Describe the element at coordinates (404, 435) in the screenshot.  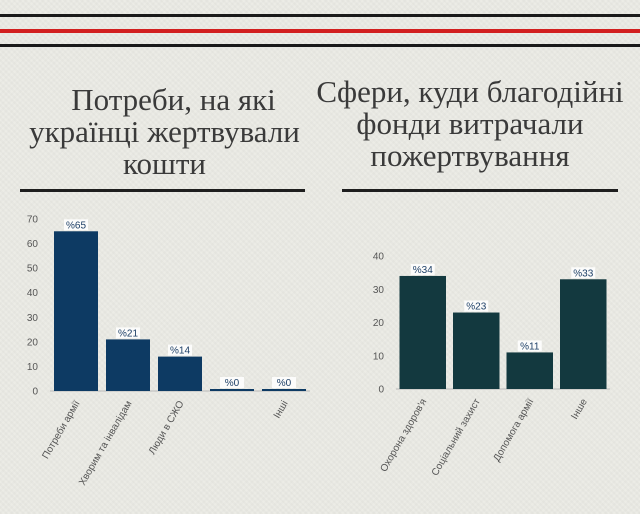
I see `right-chart-category-label: Охорона здоров'я` at that location.